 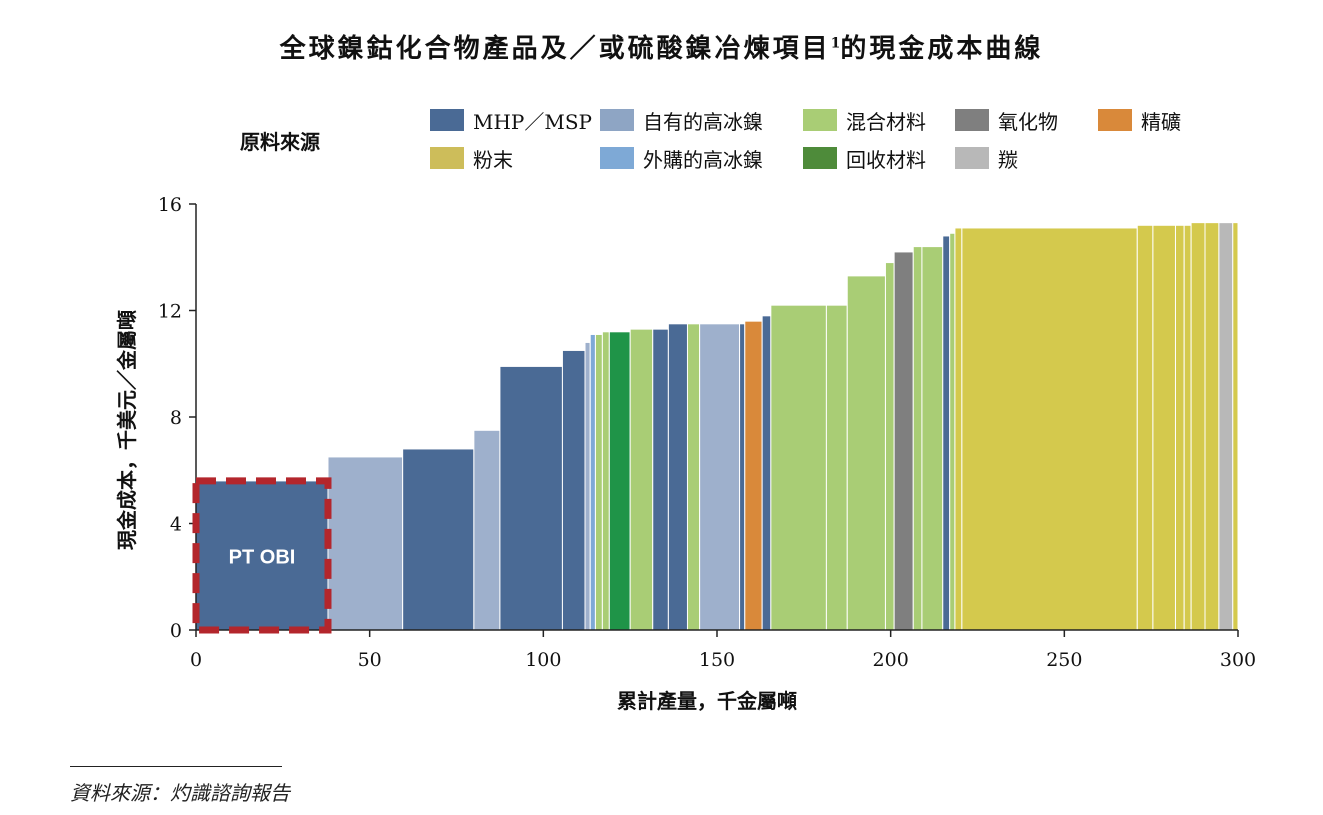 I want to click on legend-item-purchased-matte: 外購的高冰鎳, so click(x=681, y=159).